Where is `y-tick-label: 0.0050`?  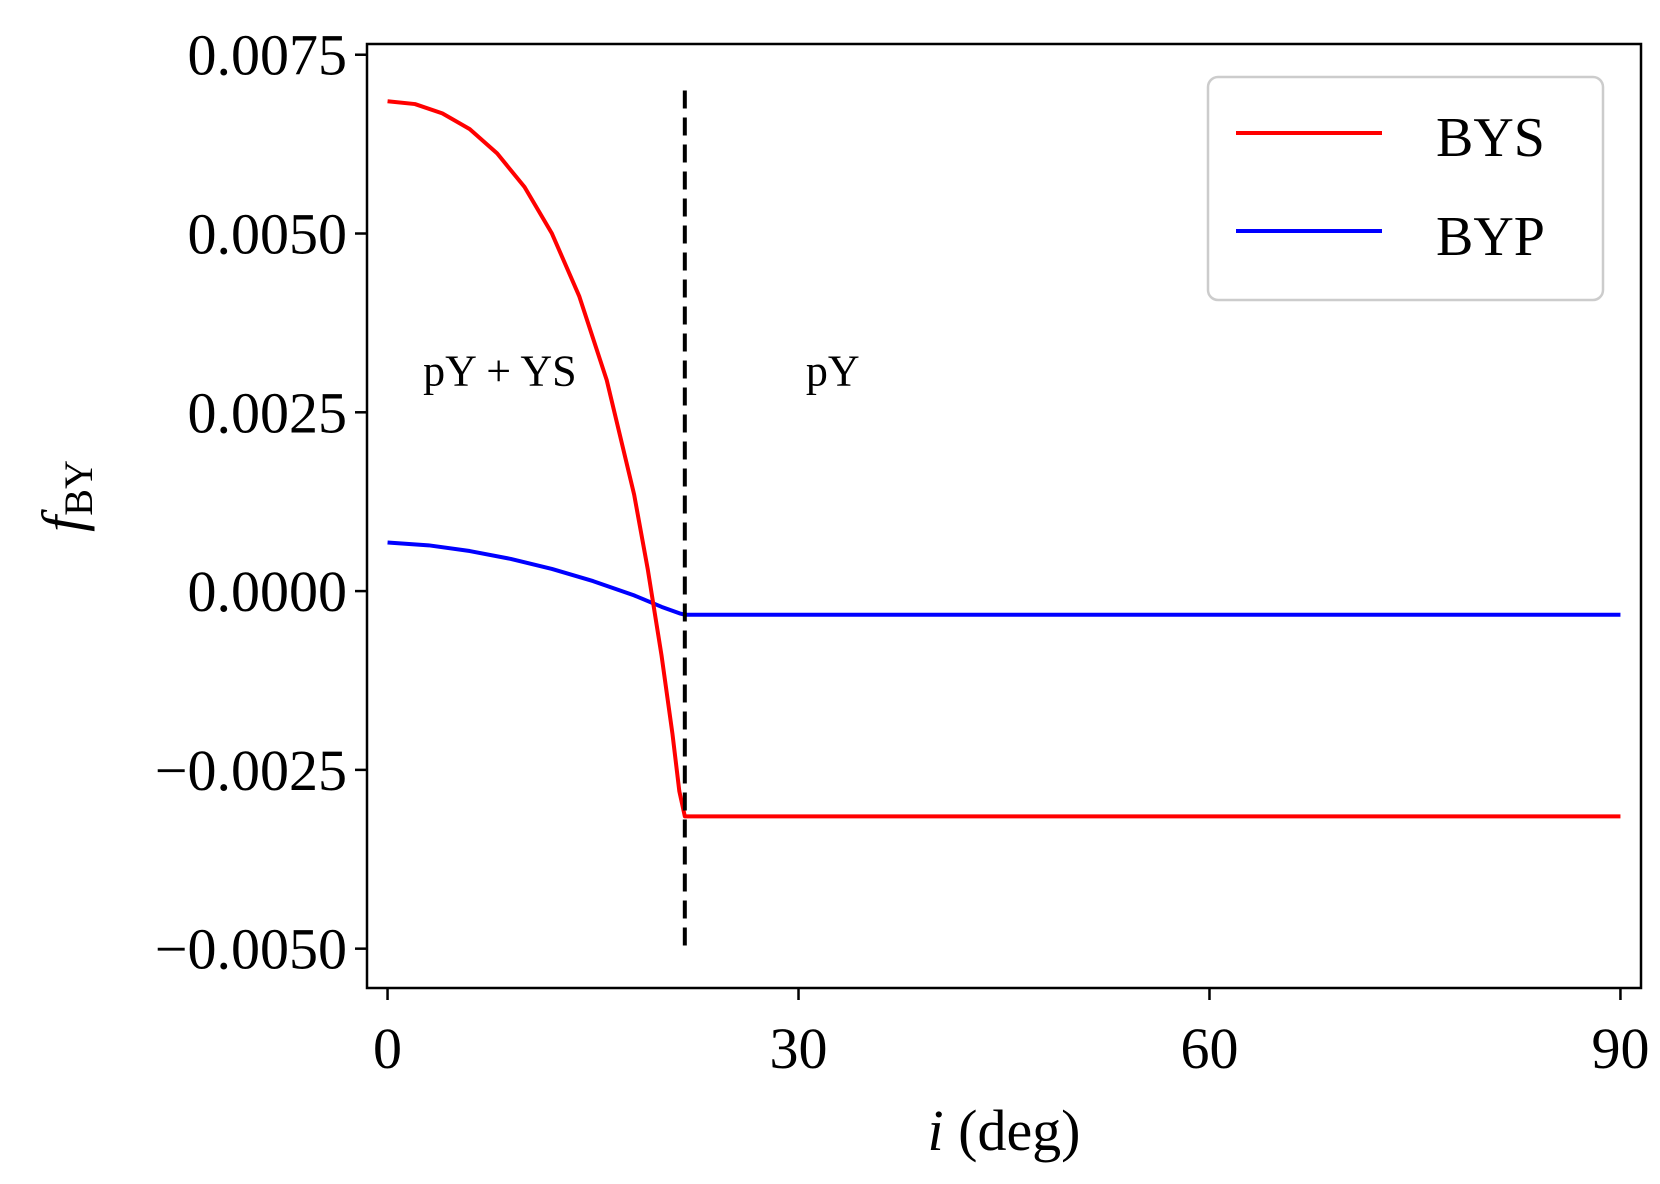
y-tick-label: 0.0050 is located at coordinates (268, 234).